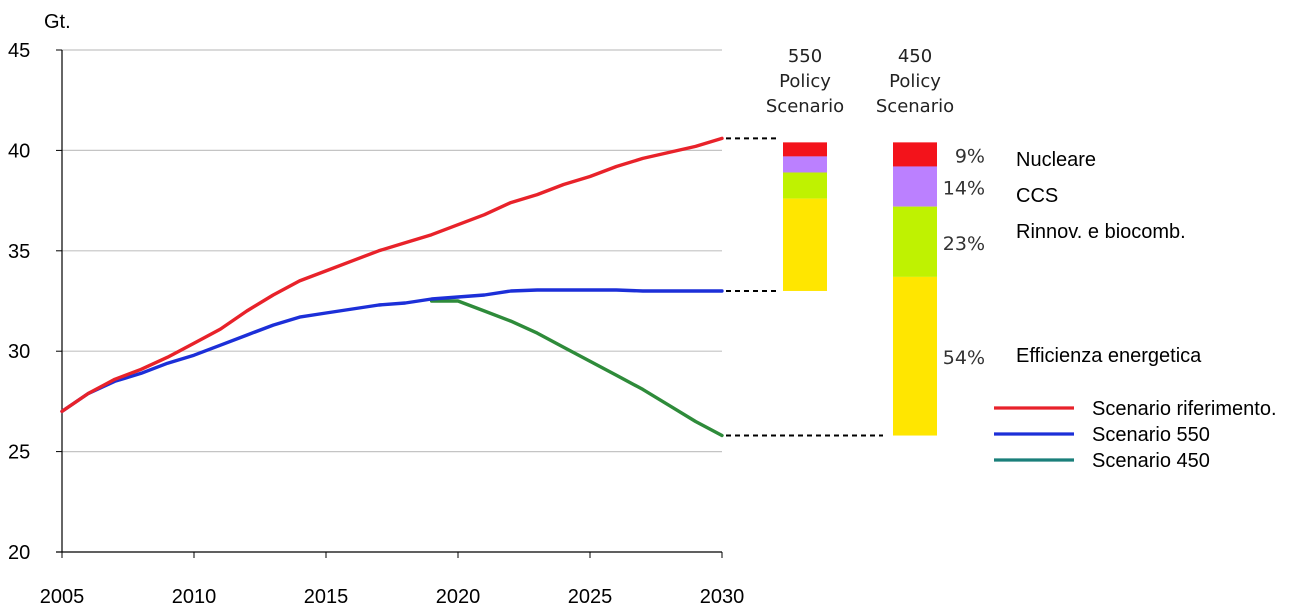 The height and width of the screenshot is (611, 1314). What do you see at coordinates (915, 106) in the screenshot?
I see `bar-heading-1-line-2: Scenario` at bounding box center [915, 106].